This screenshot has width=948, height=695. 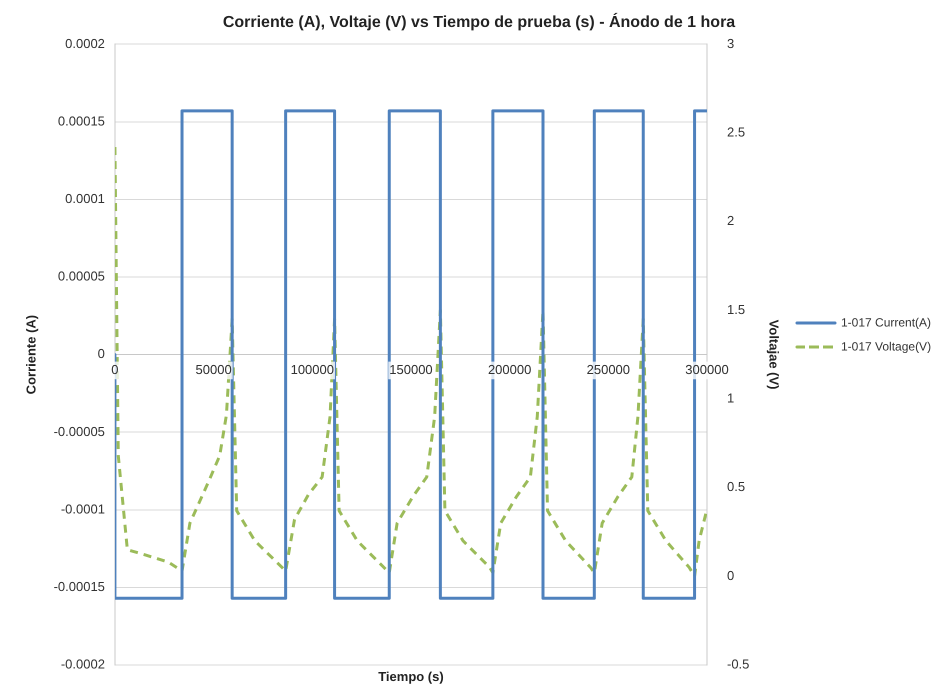 I want to click on y-tick-label: 0.00015, so click(x=81, y=120).